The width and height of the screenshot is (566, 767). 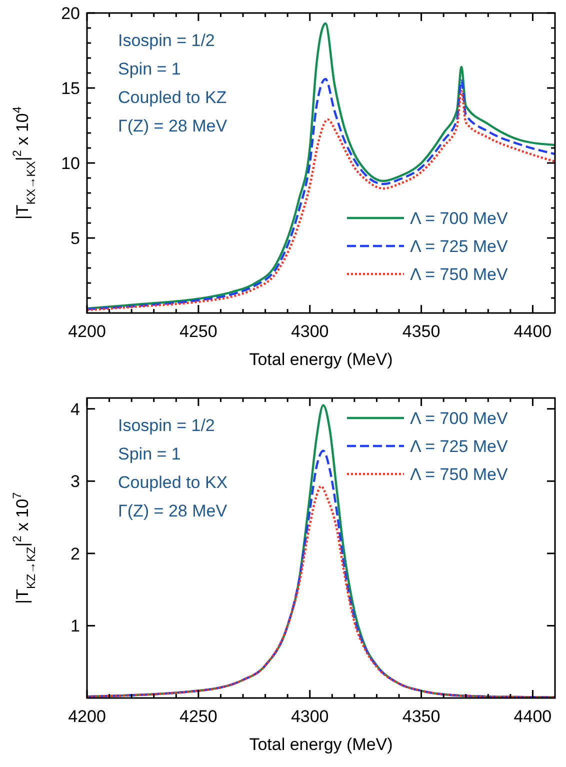 What do you see at coordinates (70, 88) in the screenshot?
I see `y-tick-label: 15` at bounding box center [70, 88].